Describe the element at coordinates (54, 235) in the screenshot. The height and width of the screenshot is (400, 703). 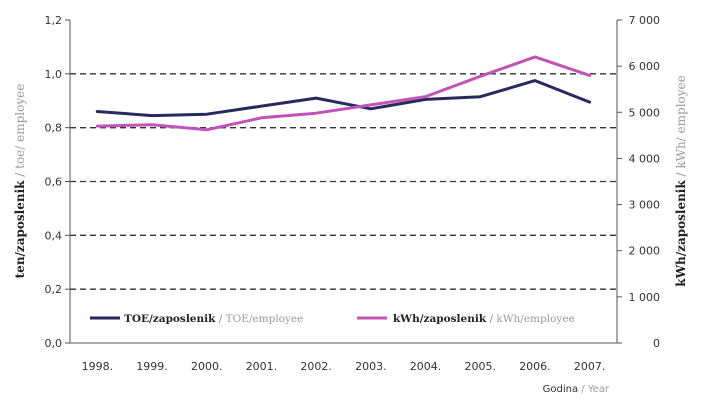
I see `y-left-tick-label: 0,4` at that location.